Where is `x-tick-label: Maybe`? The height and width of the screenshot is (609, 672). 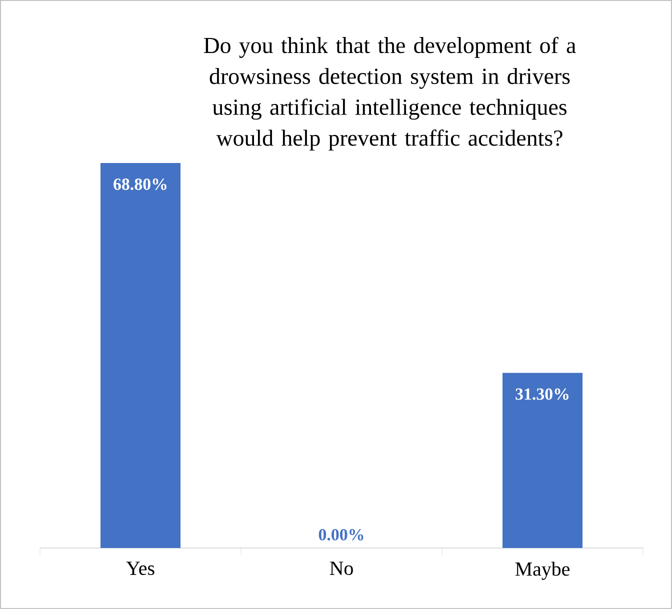 x-tick-label: Maybe is located at coordinates (542, 571).